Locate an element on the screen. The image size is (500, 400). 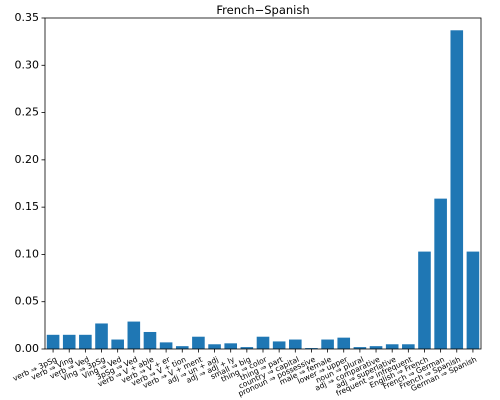
y-tick-label: 0.25 is located at coordinates (27, 112).